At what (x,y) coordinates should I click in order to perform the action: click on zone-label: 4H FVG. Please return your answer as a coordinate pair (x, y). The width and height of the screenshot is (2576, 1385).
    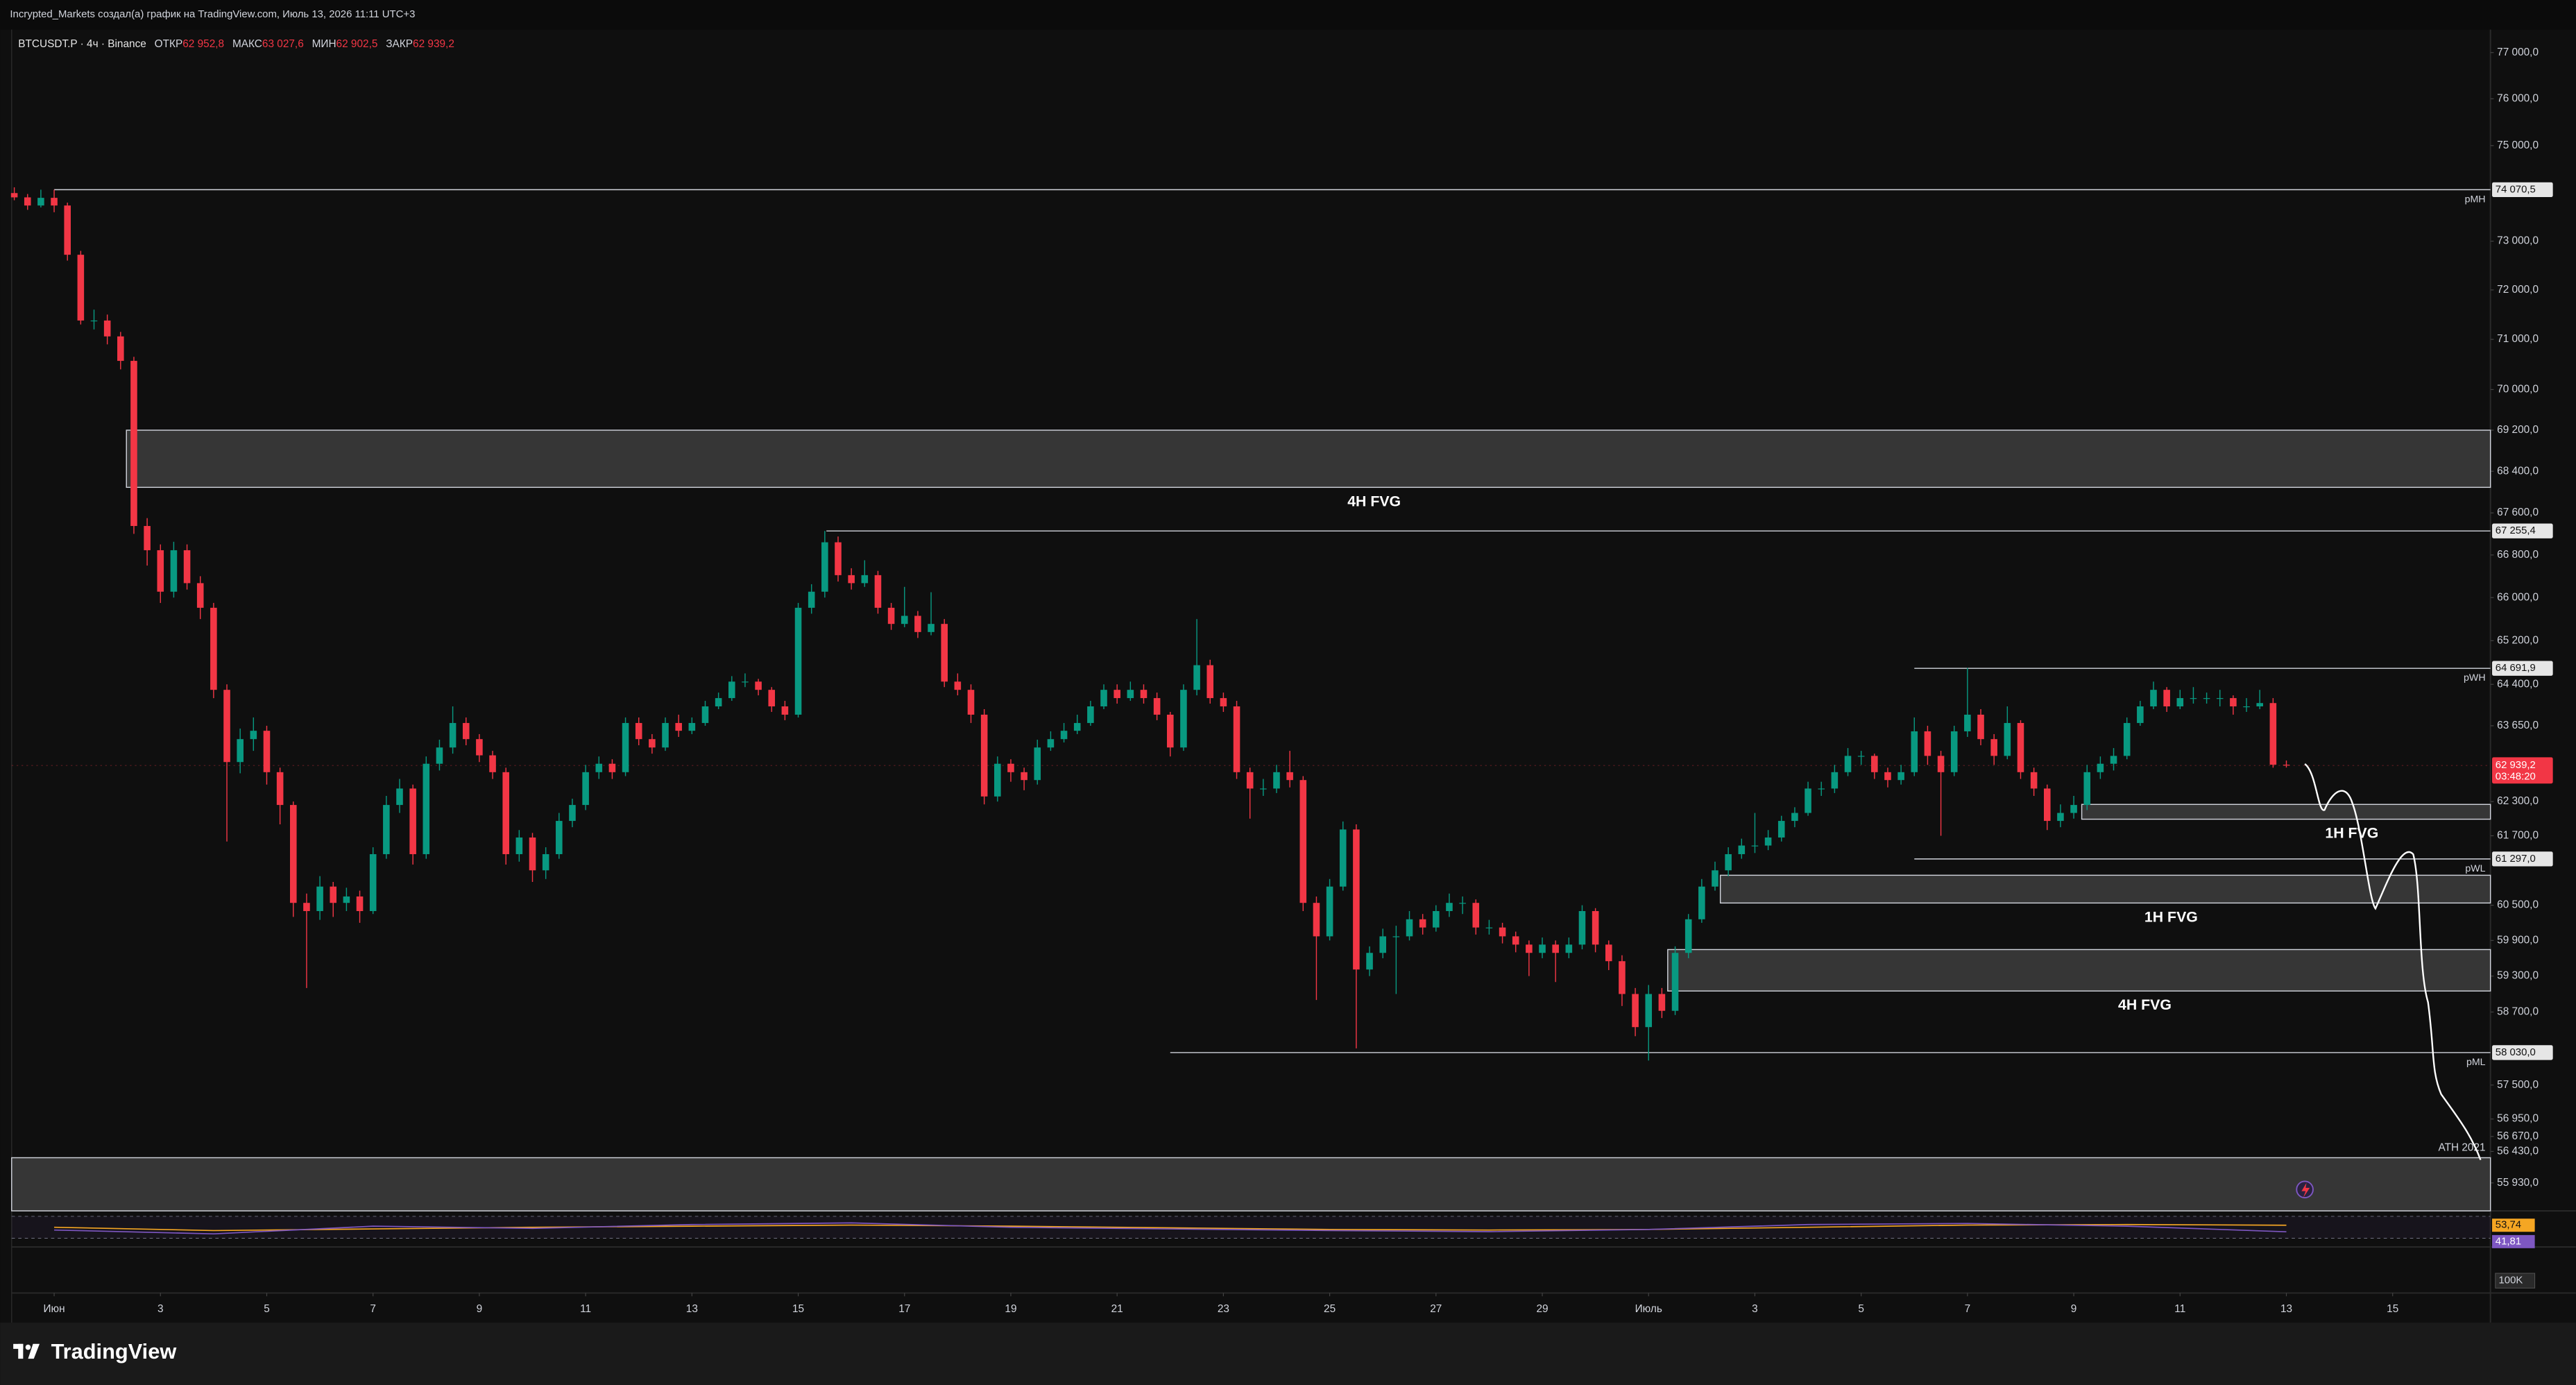
    Looking at the image, I should click on (1374, 501).